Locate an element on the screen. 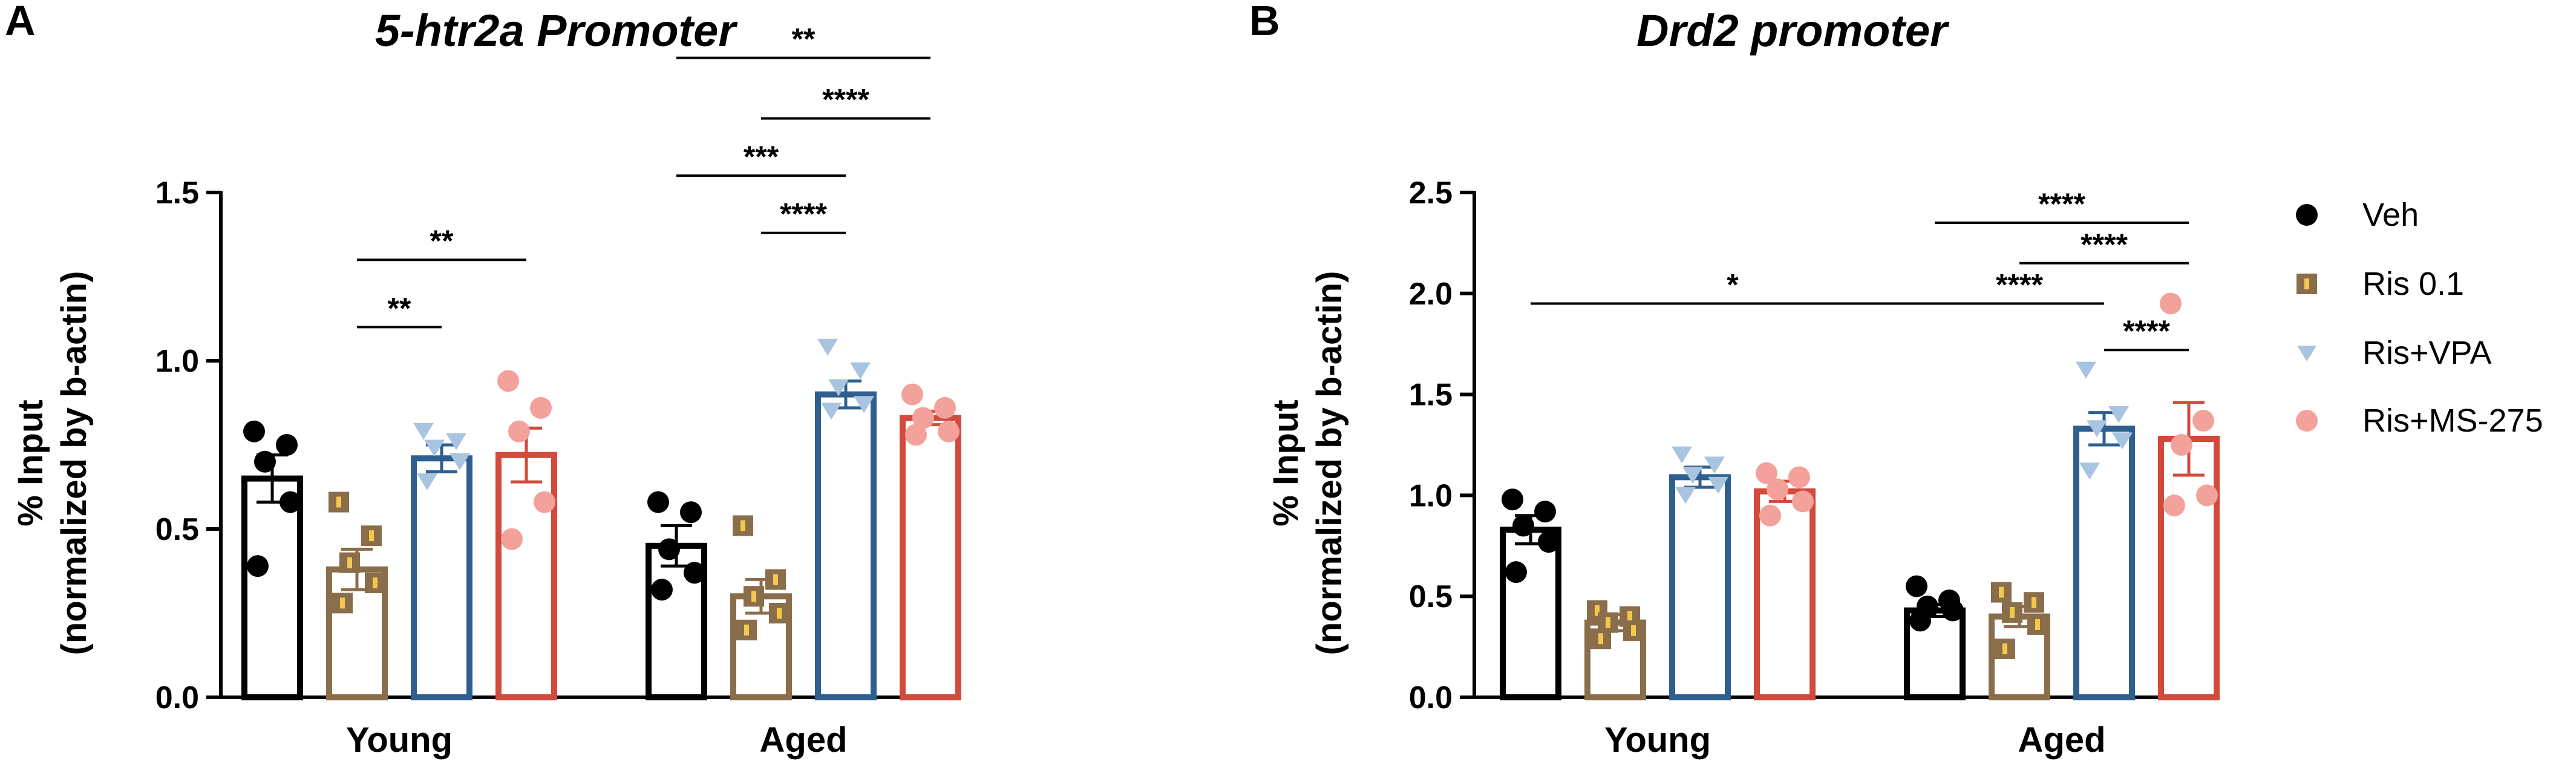 The width and height of the screenshot is (2576, 776). chart-title-a: 5-htr2a Promoter is located at coordinates (556, 30).